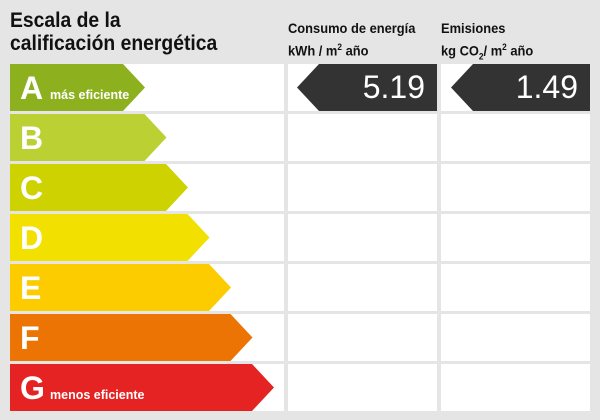 This screenshot has height=420, width=600. What do you see at coordinates (31, 288) in the screenshot?
I see `rating-letter: E` at bounding box center [31, 288].